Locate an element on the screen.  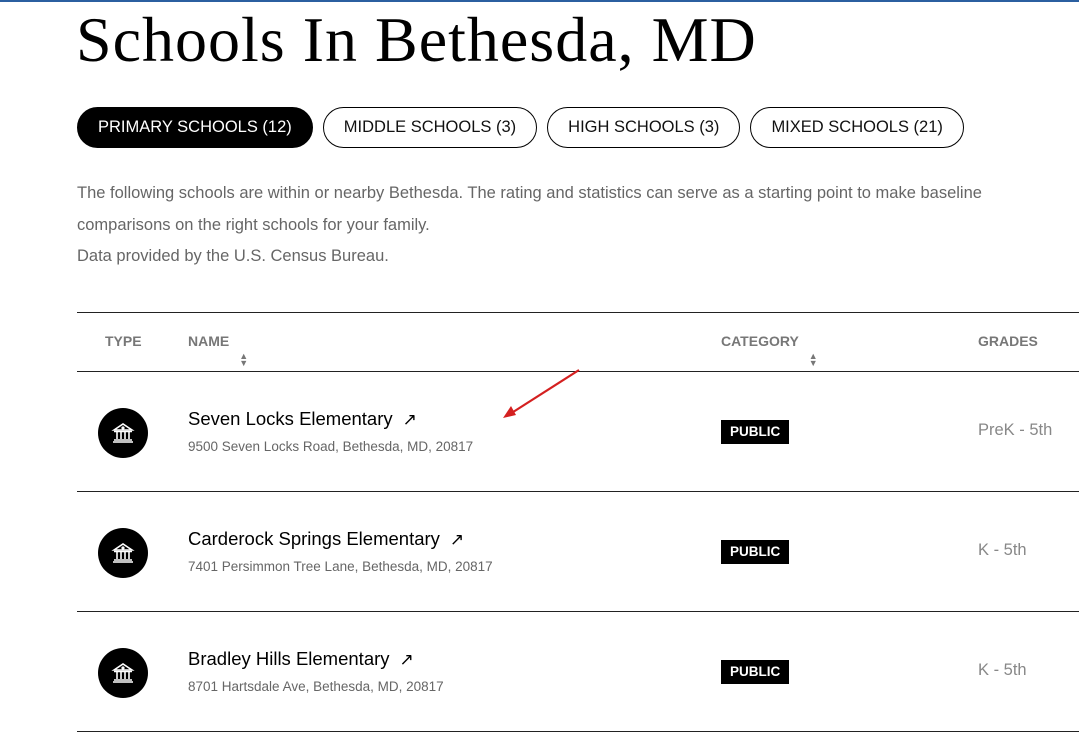
header-name-label: NAME is located at coordinates (209, 341).